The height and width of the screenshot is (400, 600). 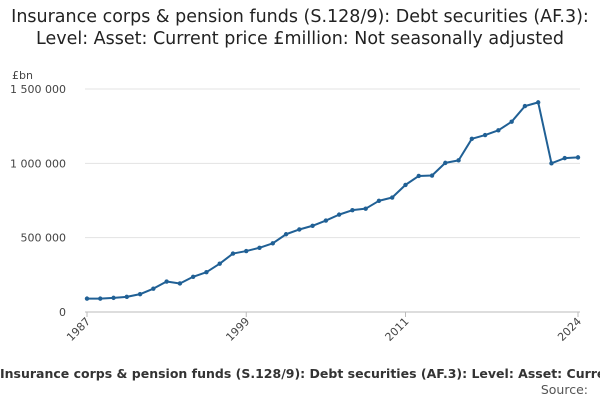 What do you see at coordinates (324, 328) in the screenshot?
I see `x-tick-labels: 1987 1999 2011 2024` at bounding box center [324, 328].